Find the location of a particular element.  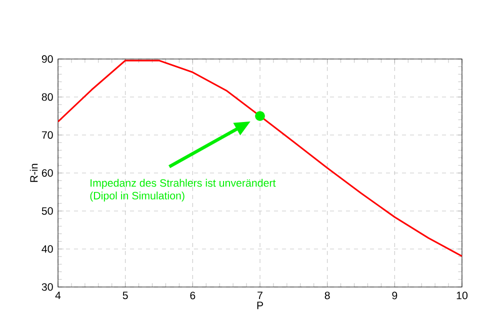

x-tick-label: 5 is located at coordinates (125, 296).